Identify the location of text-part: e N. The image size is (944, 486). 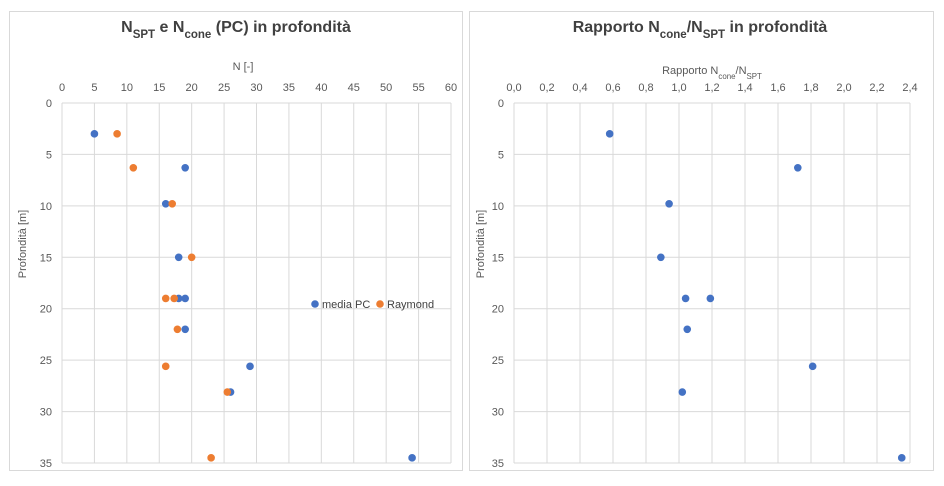
(169, 27).